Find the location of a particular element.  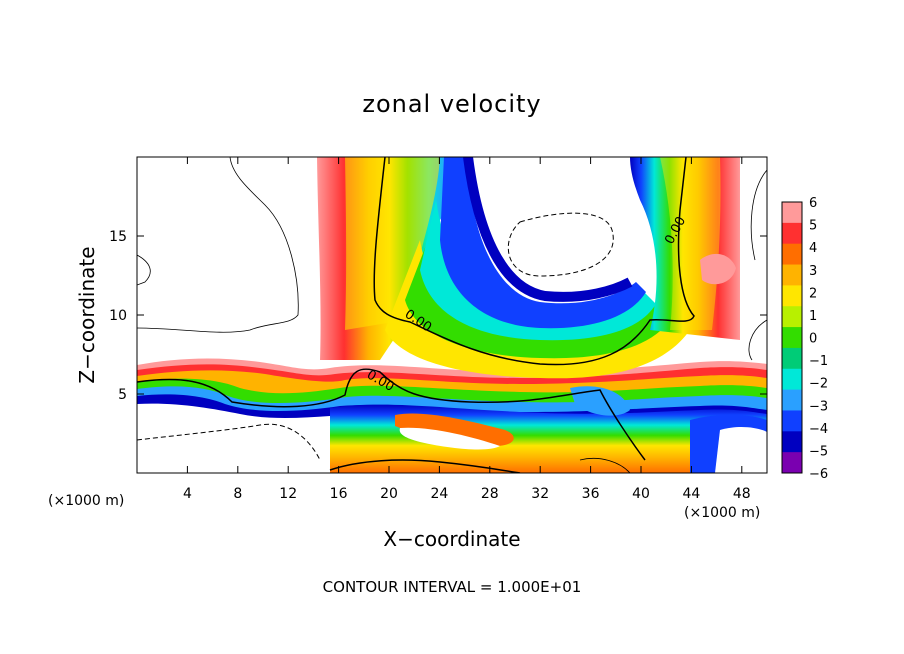

chart-title: zonal velocity is located at coordinates (451, 104).